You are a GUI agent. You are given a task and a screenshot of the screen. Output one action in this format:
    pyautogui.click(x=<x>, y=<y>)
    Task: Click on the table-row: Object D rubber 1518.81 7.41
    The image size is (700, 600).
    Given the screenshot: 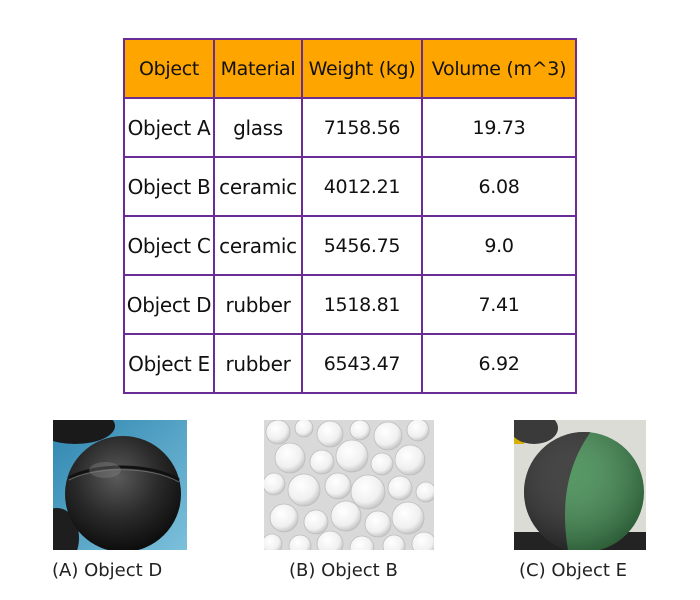 What is the action you would take?
    pyautogui.click(x=350, y=304)
    